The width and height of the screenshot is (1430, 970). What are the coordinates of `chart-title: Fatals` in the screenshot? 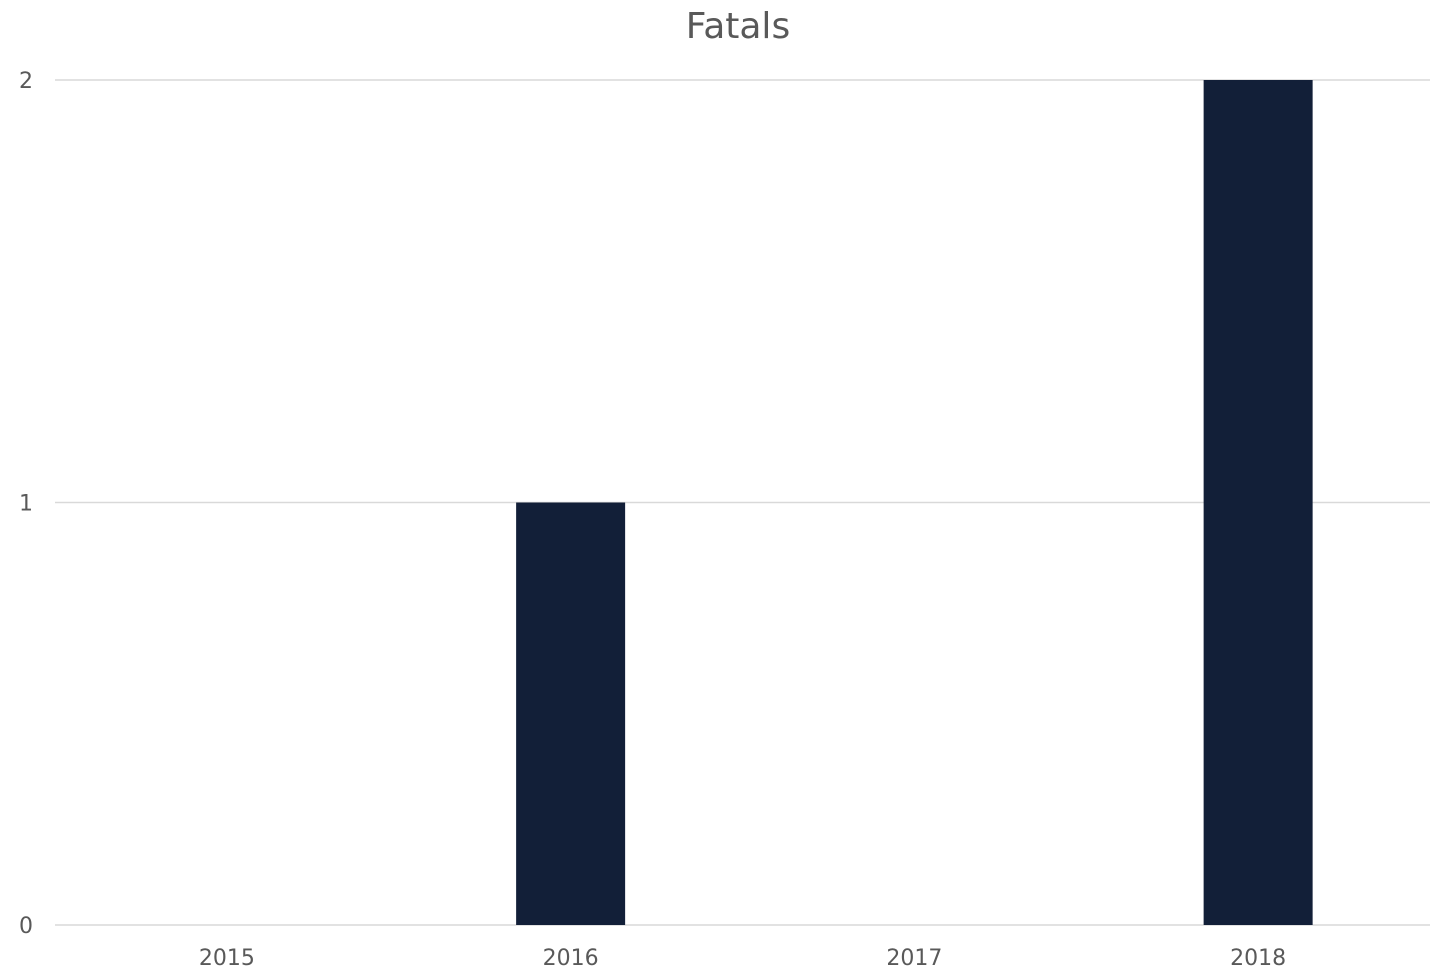 It's located at (738, 26).